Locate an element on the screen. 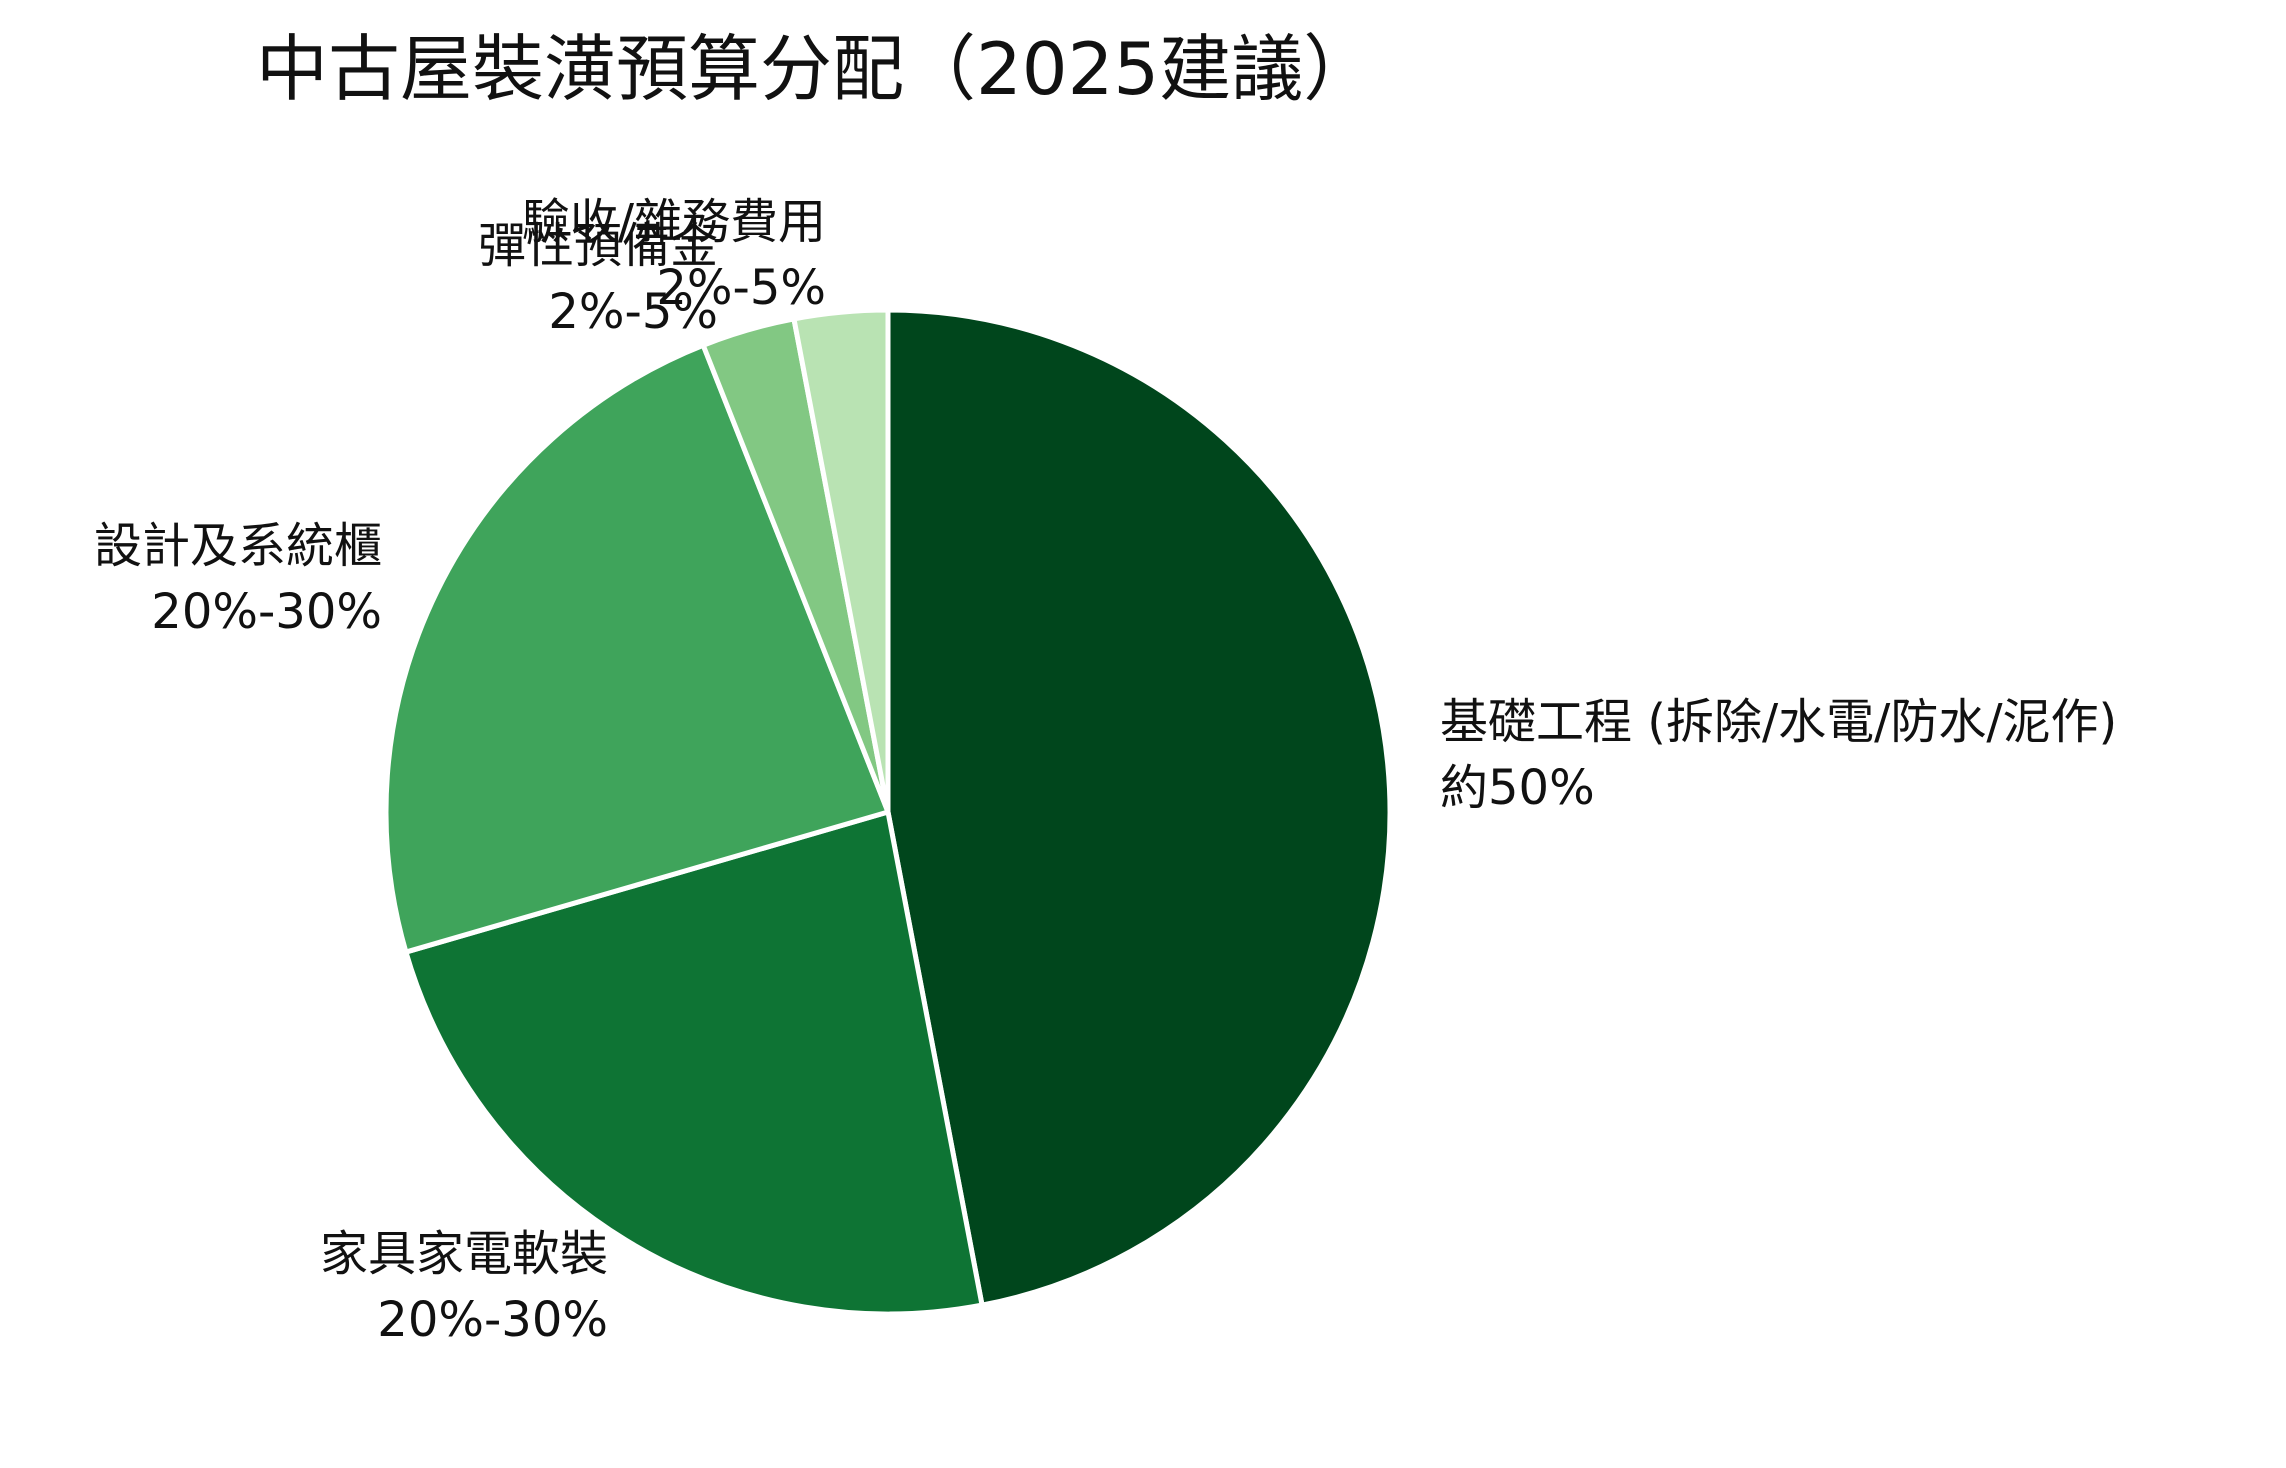 The height and width of the screenshot is (1468, 2286). chart-title: 中古屋裝潢預算分配（2025建議） is located at coordinates (815, 69).